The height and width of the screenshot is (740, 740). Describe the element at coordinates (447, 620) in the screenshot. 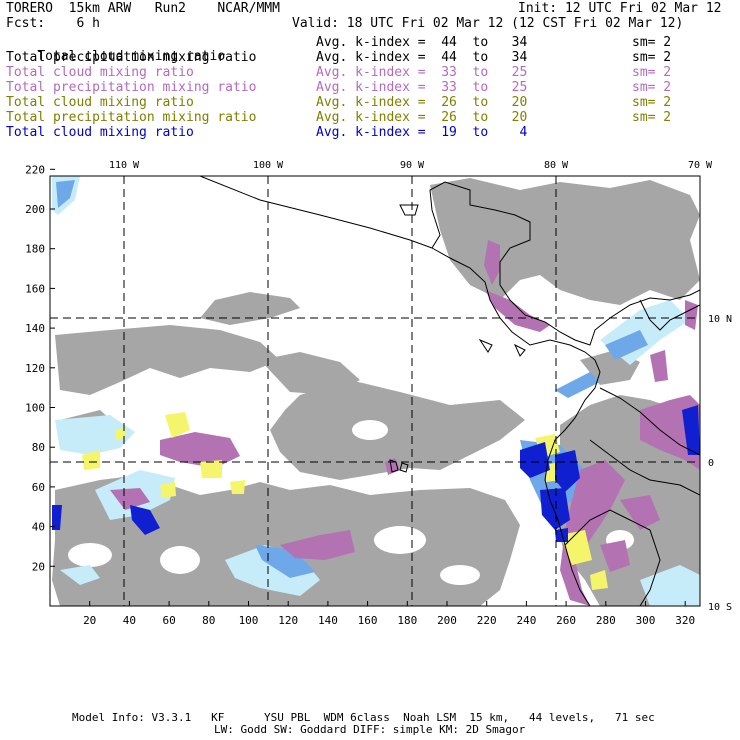

I see `x-tick-label: 200` at that location.